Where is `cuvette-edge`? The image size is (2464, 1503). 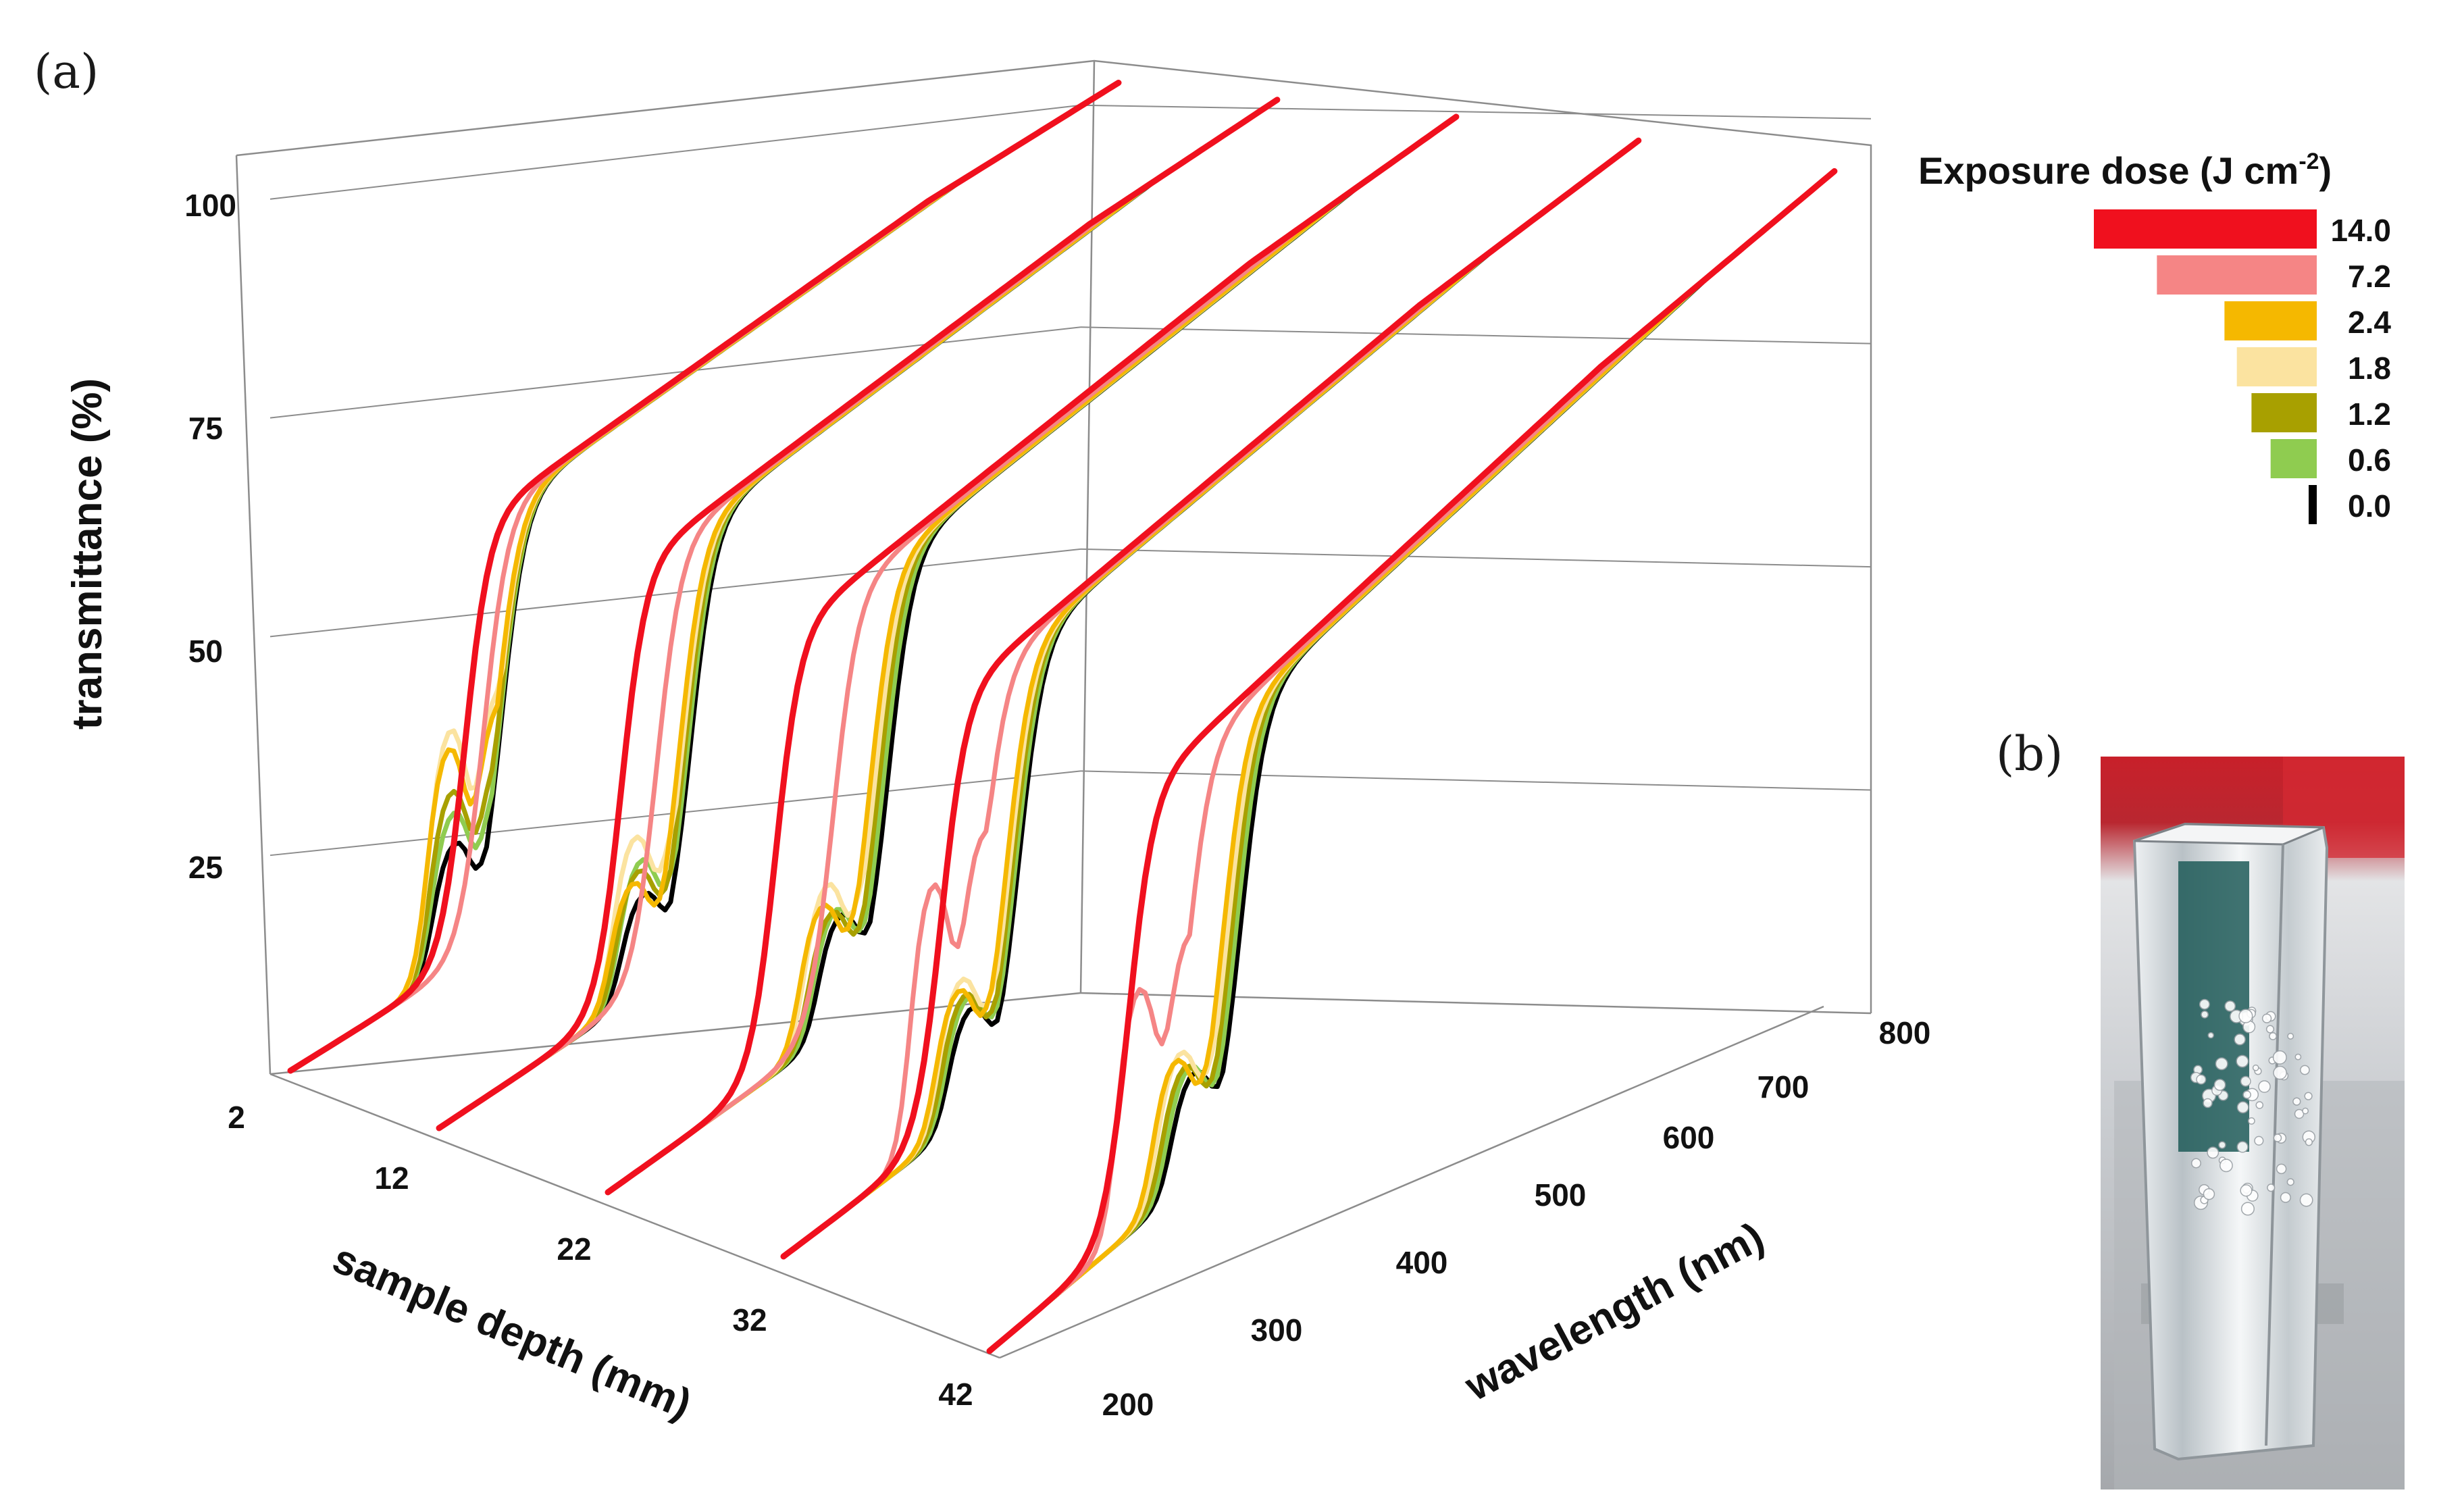
cuvette-edge is located at coordinates (2274, 1145).